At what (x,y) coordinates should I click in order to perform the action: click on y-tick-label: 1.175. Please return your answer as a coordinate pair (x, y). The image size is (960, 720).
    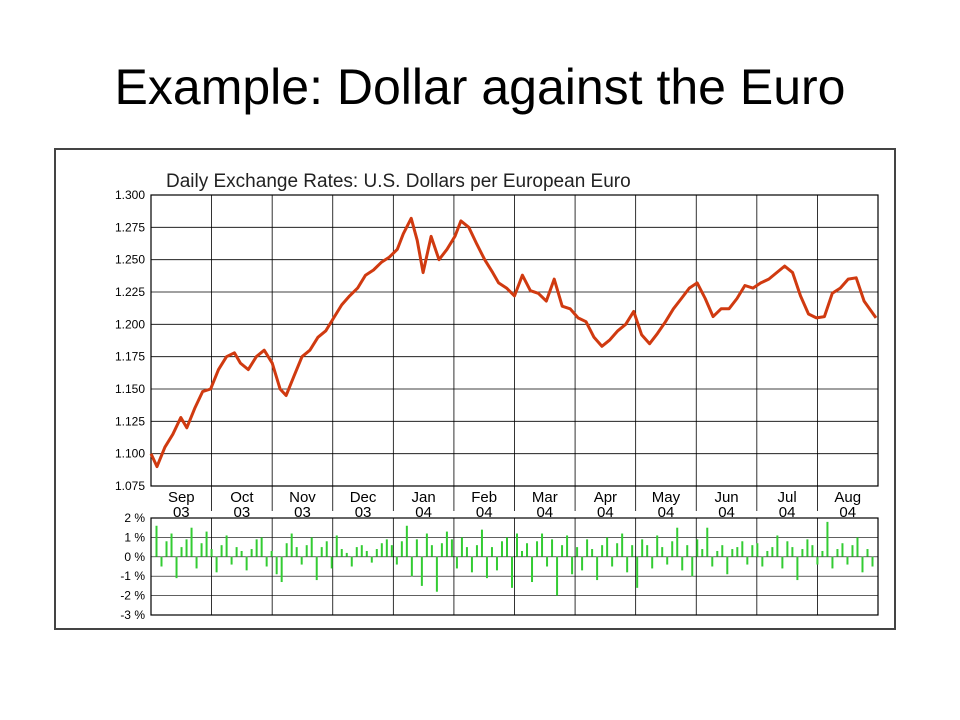
    Looking at the image, I should click on (130, 357).